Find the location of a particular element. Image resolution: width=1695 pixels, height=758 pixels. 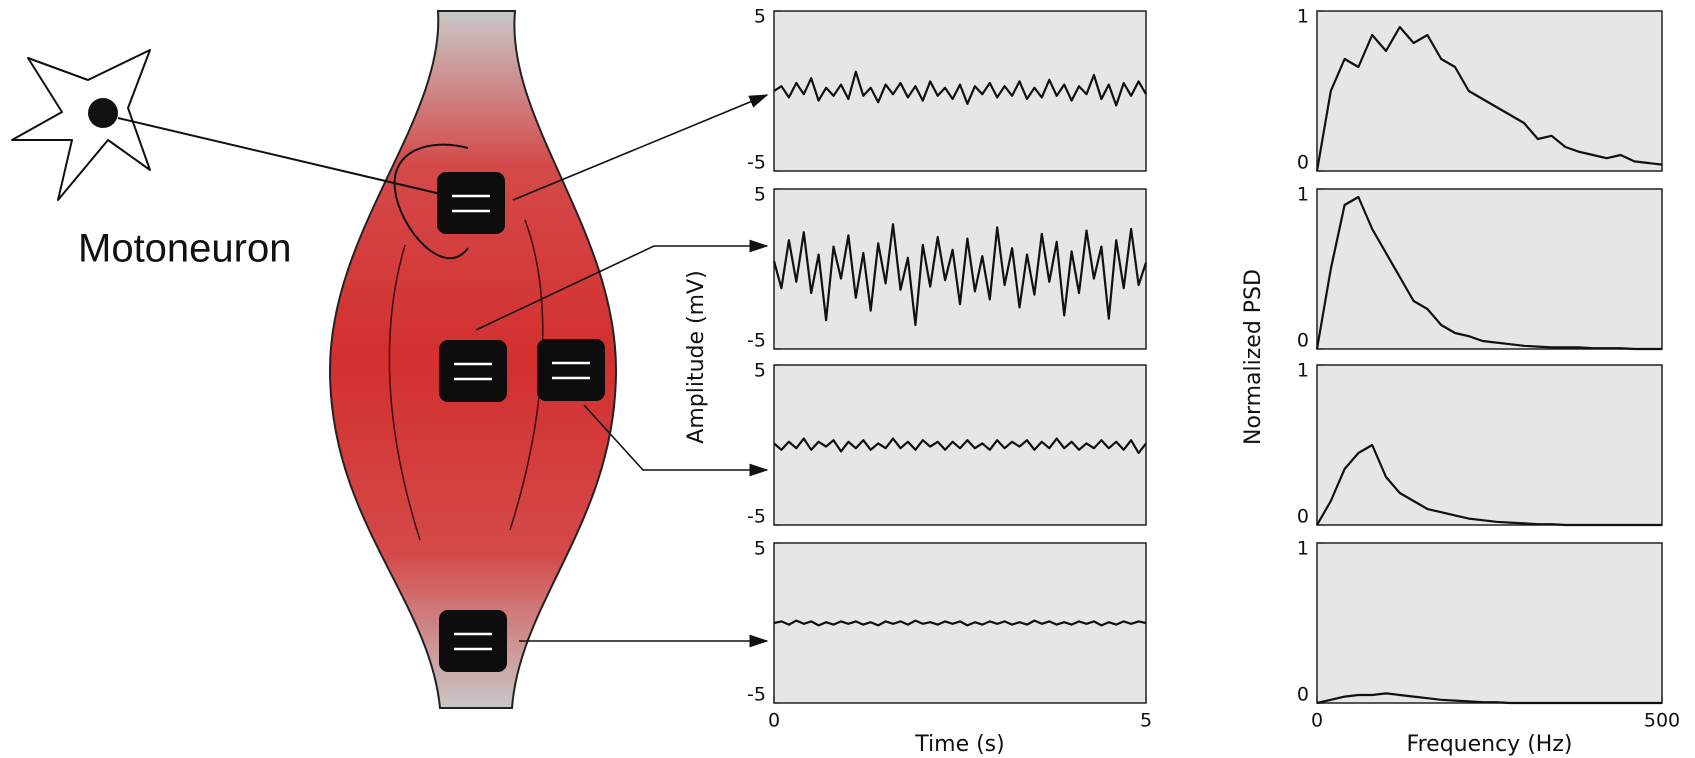

x-tick-label: 500 is located at coordinates (1662, 721).